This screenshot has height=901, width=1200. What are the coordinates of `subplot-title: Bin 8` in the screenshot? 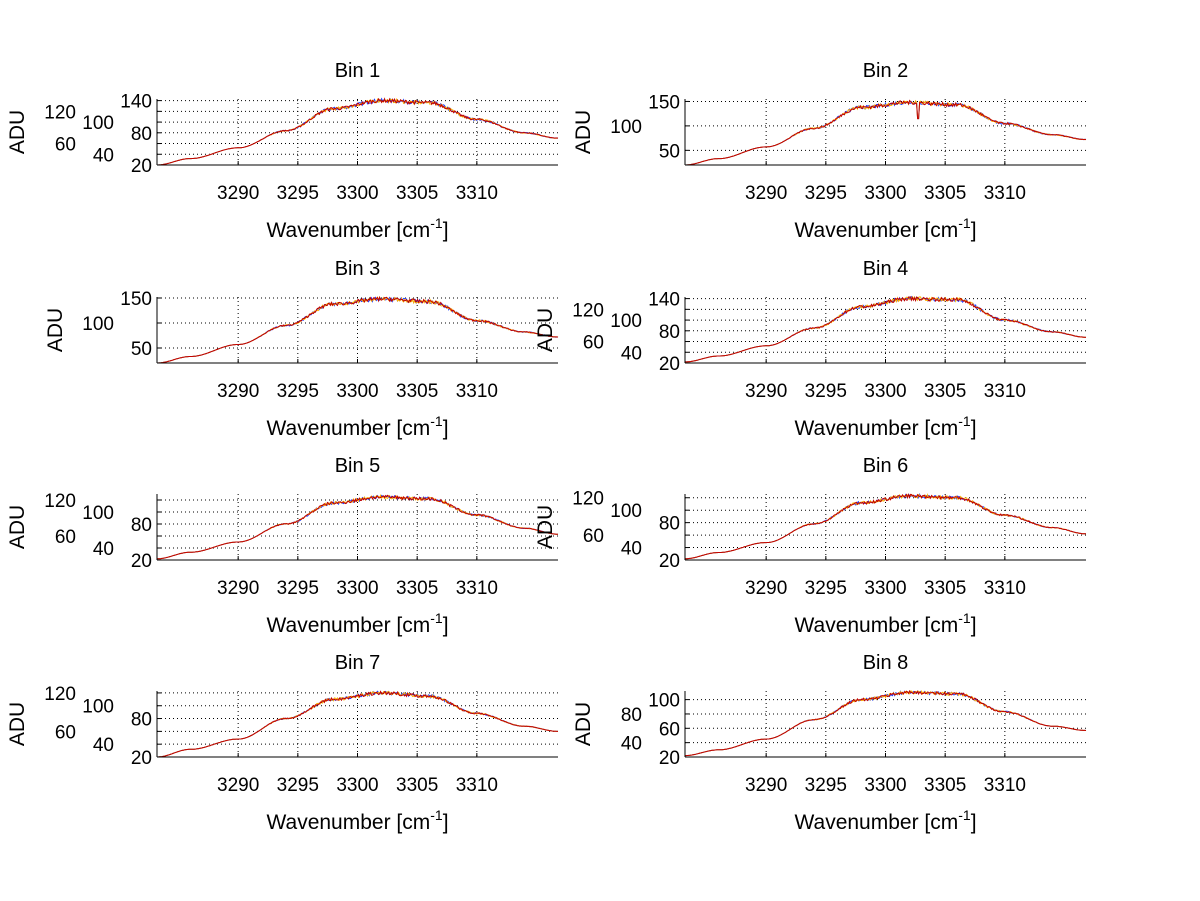 It's located at (886, 663).